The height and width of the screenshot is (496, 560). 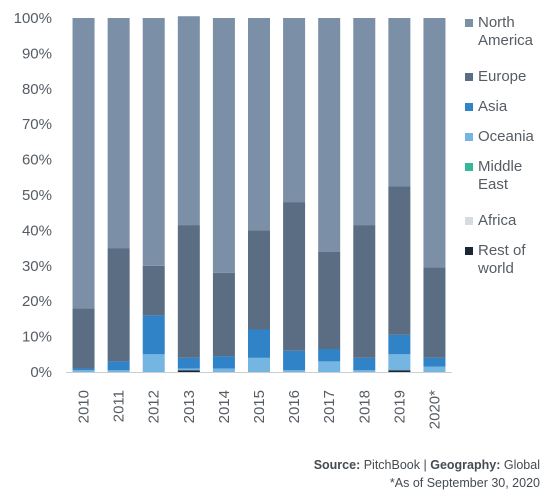 I want to click on bar-segment-asia-2010, so click(x=83, y=369).